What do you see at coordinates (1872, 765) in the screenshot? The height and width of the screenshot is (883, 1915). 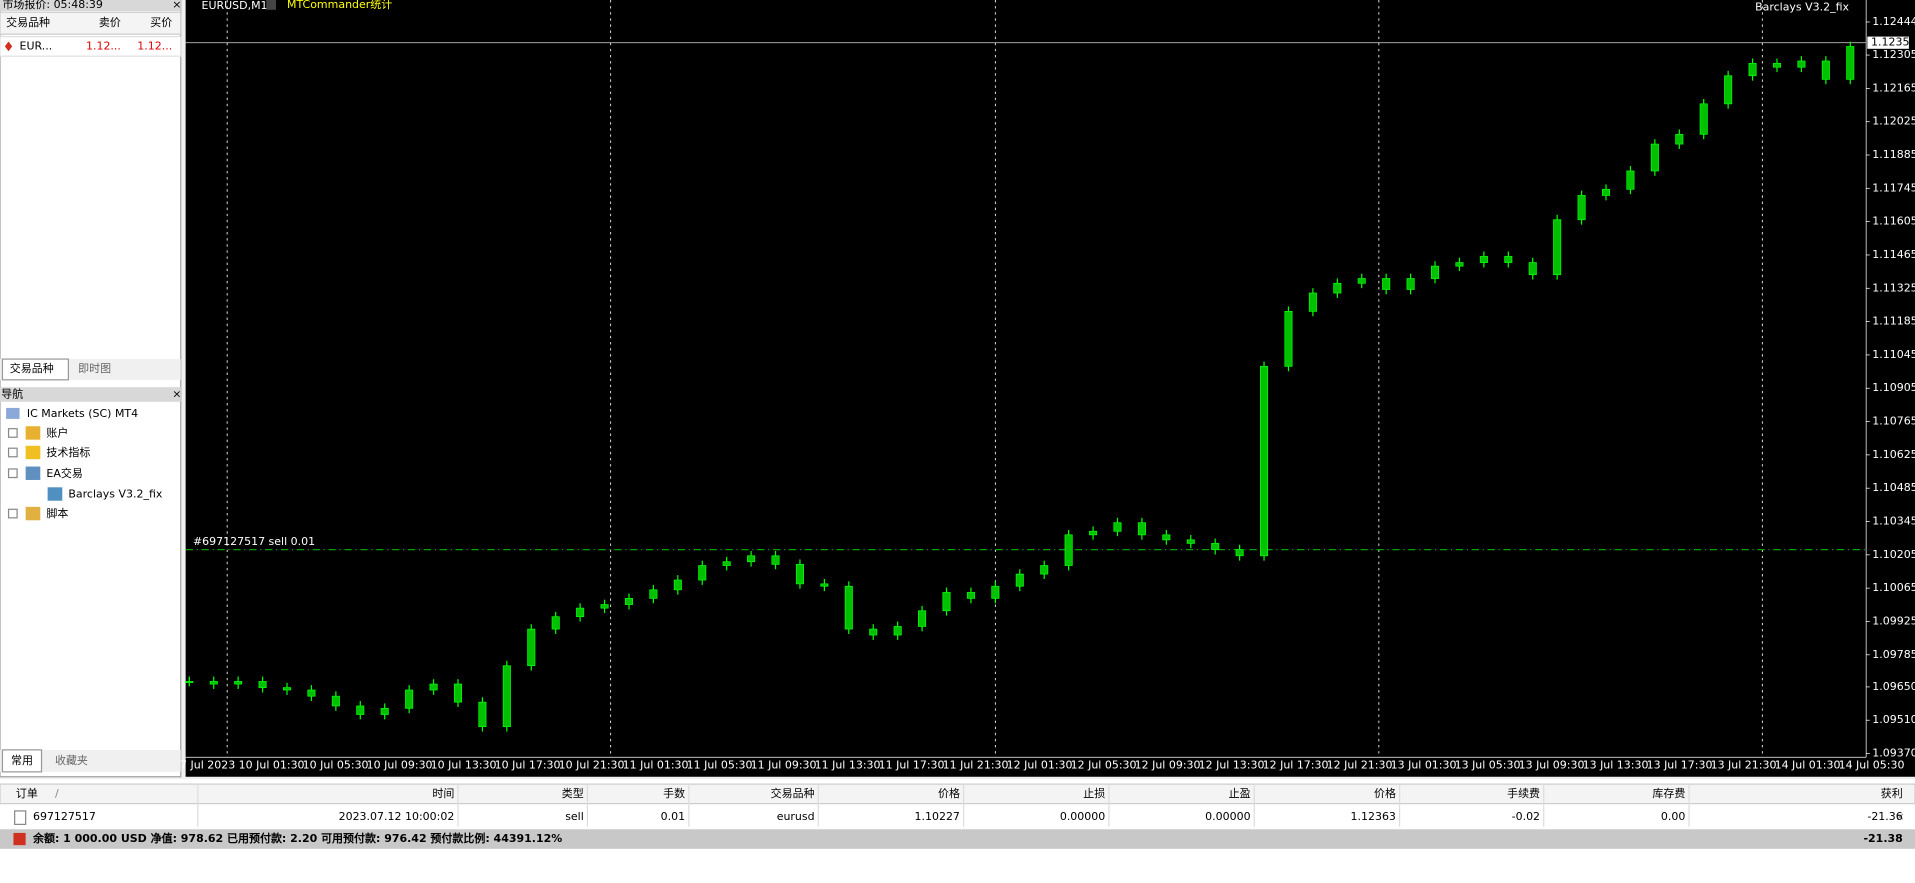 I see `x-tick-label: 14 Jul 05:30` at bounding box center [1872, 765].